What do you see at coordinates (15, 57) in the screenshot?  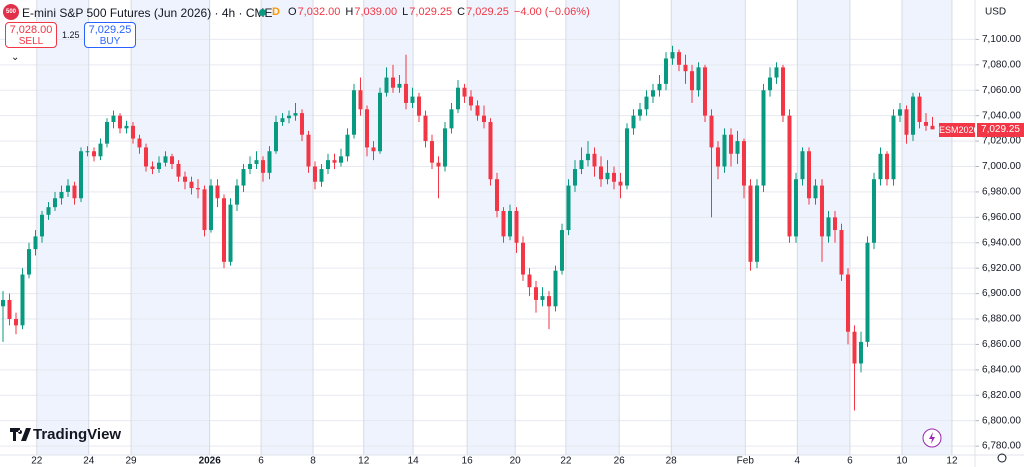 I see `collapse-chevron: ⌄` at bounding box center [15, 57].